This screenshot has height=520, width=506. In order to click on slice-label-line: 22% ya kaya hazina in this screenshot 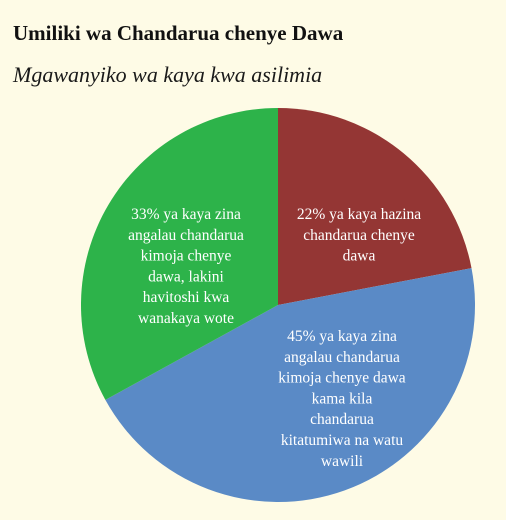, I will do `click(359, 214)`.